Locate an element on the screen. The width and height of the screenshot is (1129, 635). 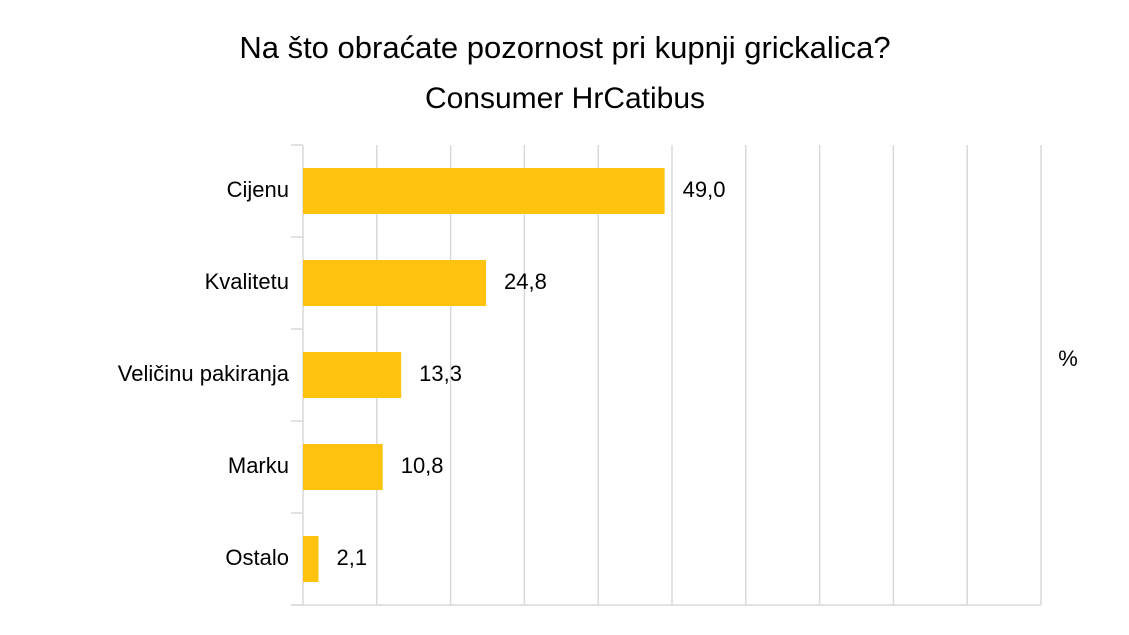
y-tick-label: Kvalitetu is located at coordinates (247, 281).